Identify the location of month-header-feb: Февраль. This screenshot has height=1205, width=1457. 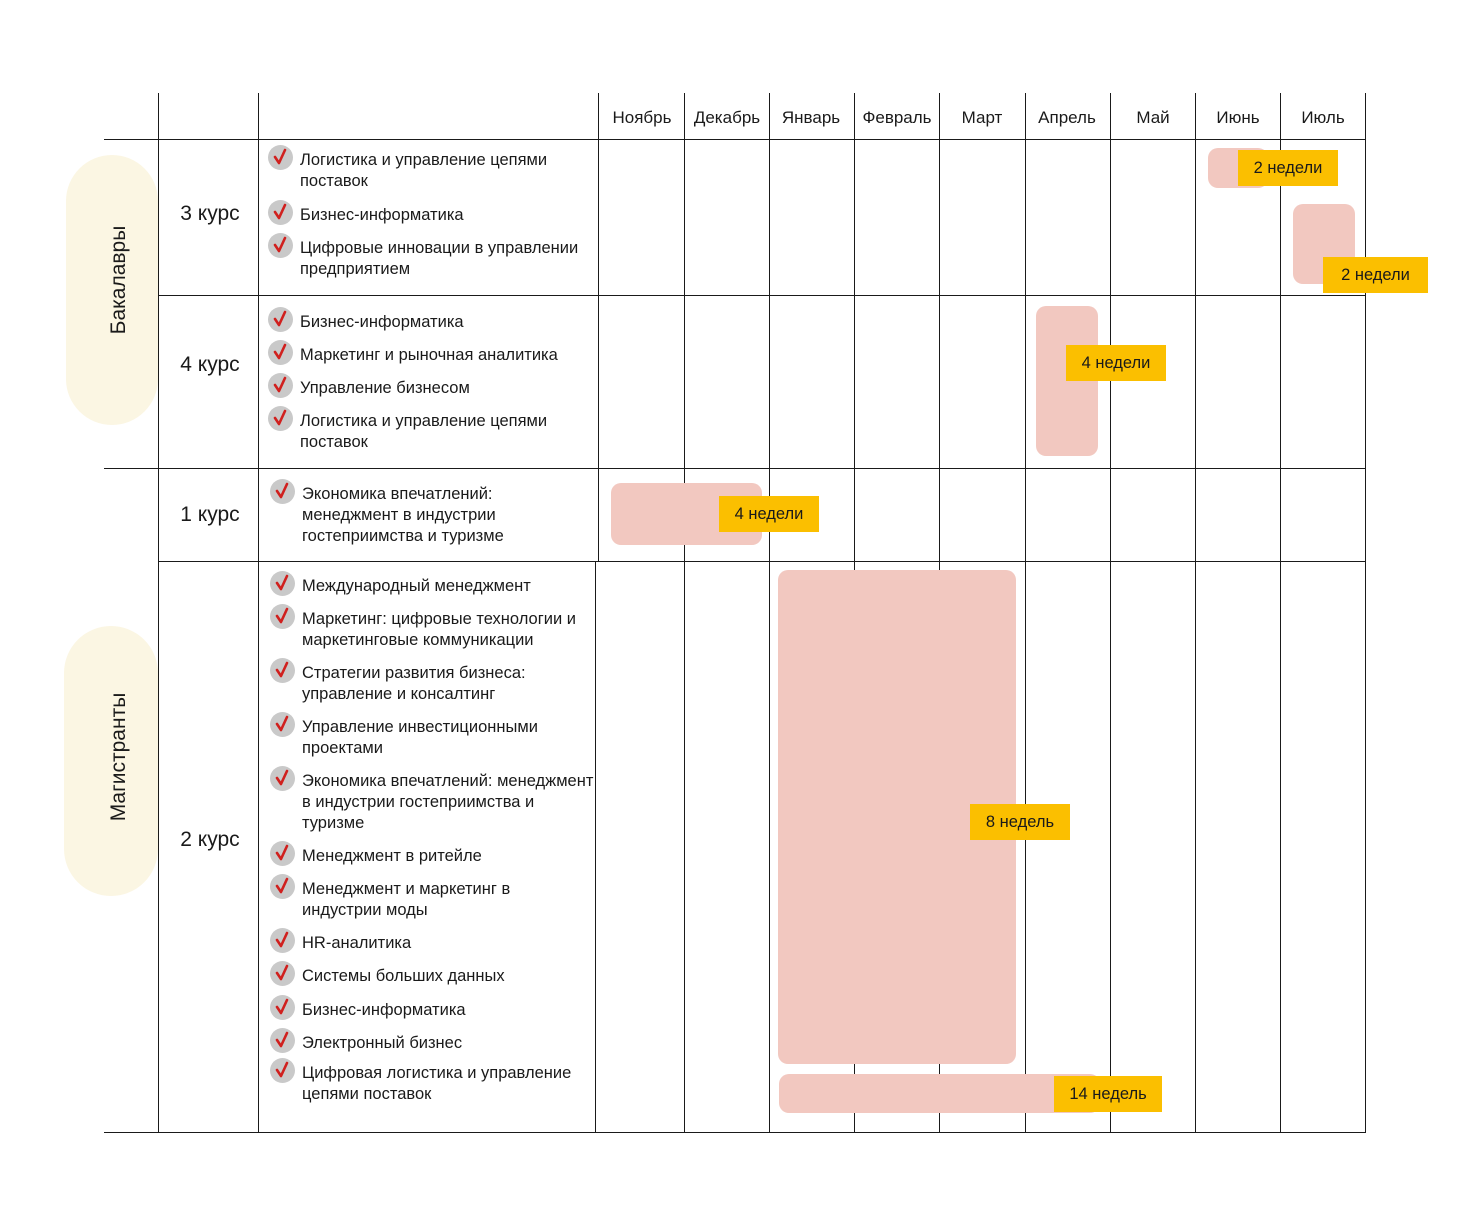
(897, 117).